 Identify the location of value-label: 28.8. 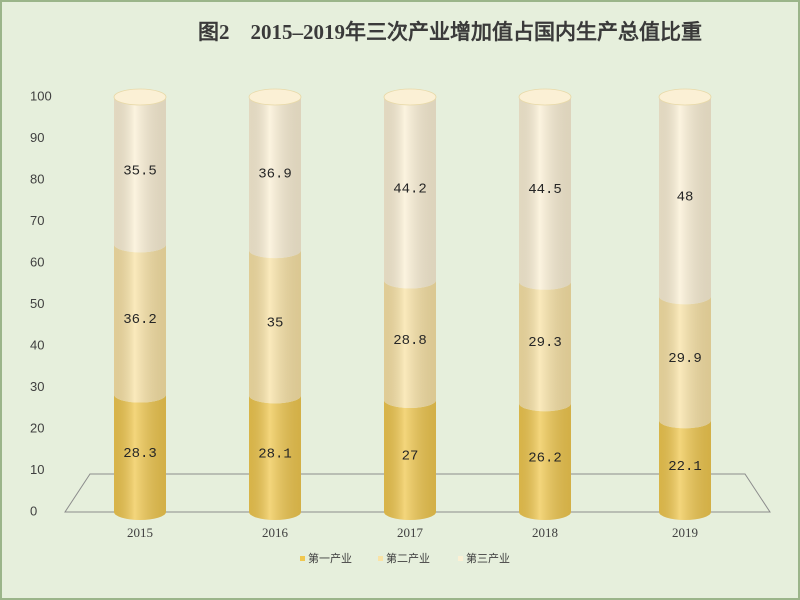
(410, 341).